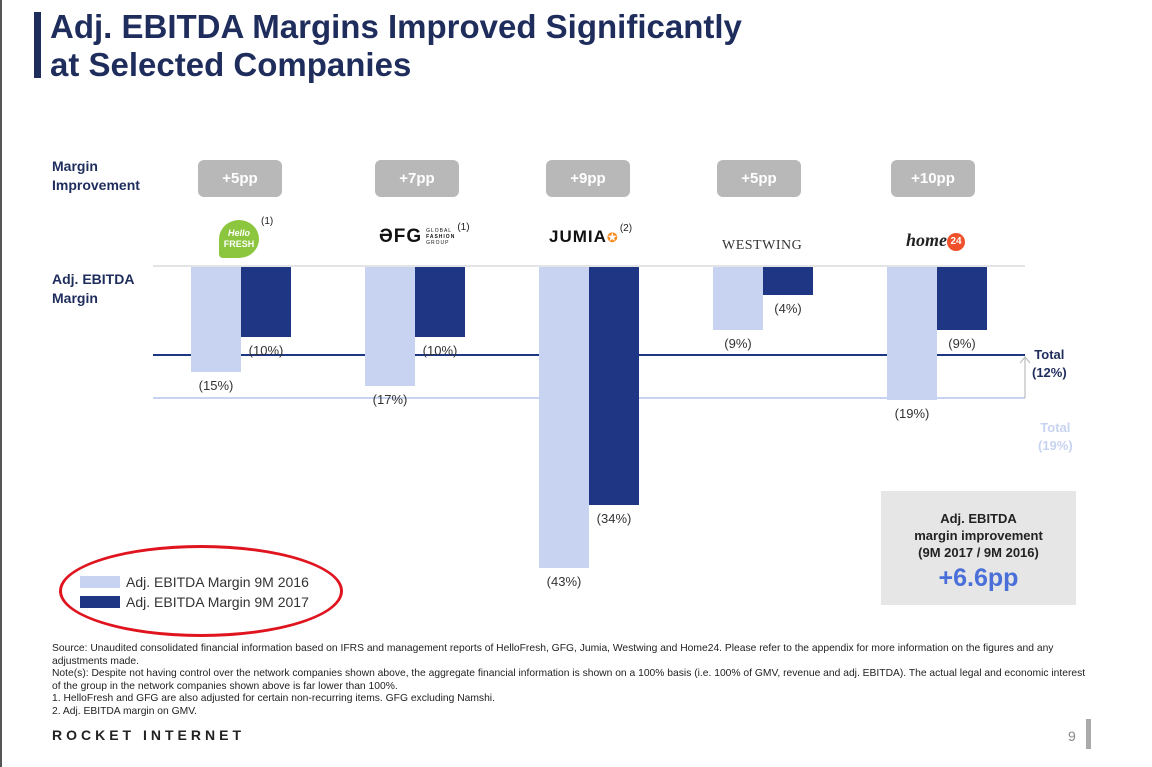  What do you see at coordinates (626, 228) in the screenshot?
I see `jumia-footnote: (2)` at bounding box center [626, 228].